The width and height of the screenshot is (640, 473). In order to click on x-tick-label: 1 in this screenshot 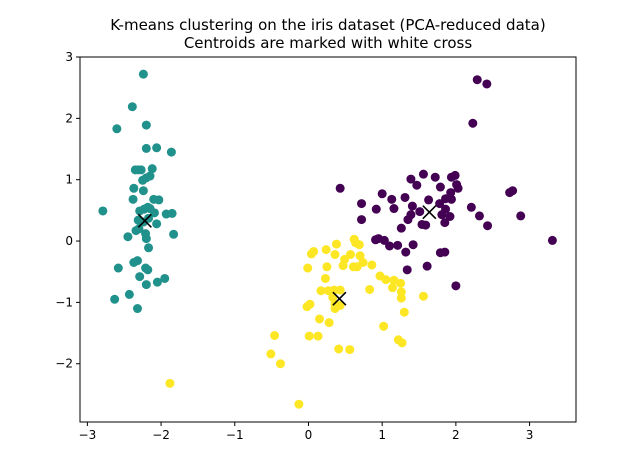, I will do `click(382, 435)`.